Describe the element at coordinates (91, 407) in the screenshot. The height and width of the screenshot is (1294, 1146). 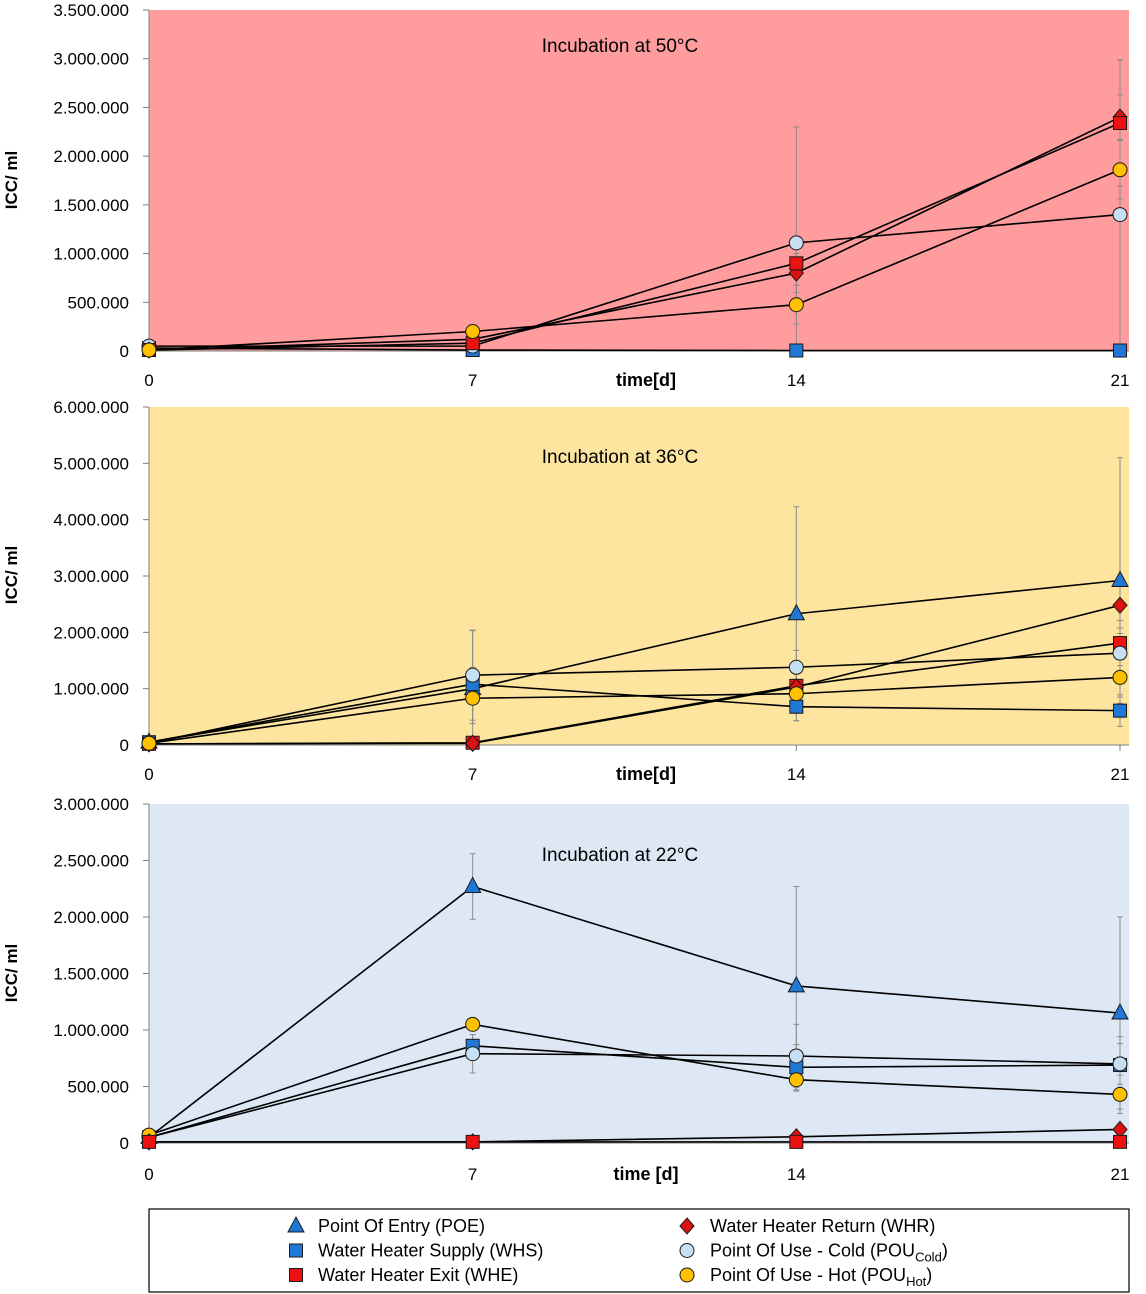
I see `y-tick-label: 6.000.000` at that location.